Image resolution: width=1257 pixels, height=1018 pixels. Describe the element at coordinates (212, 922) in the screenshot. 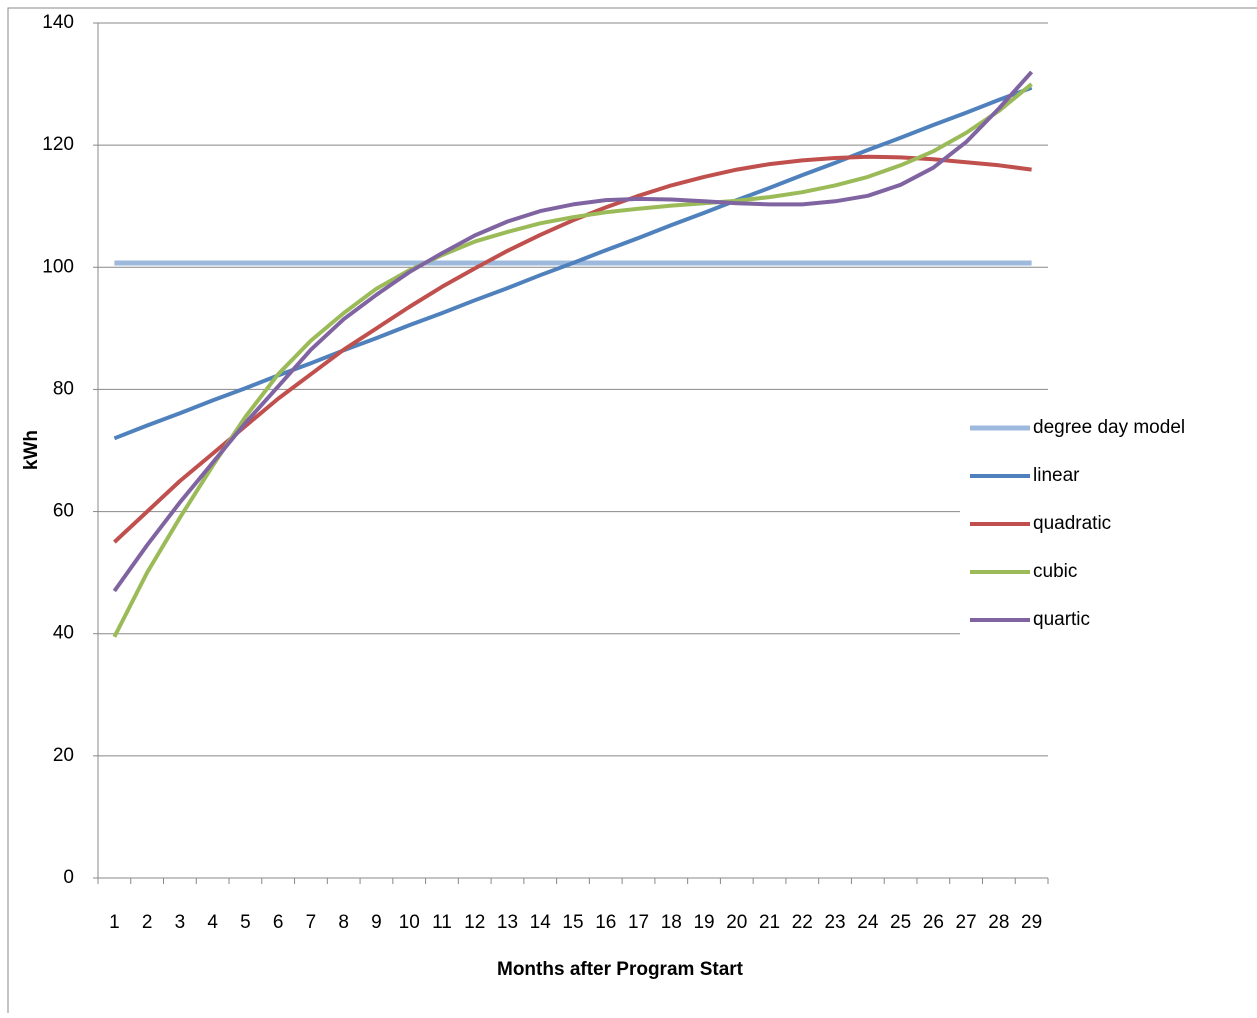

I see `x-tick-label: 4` at that location.